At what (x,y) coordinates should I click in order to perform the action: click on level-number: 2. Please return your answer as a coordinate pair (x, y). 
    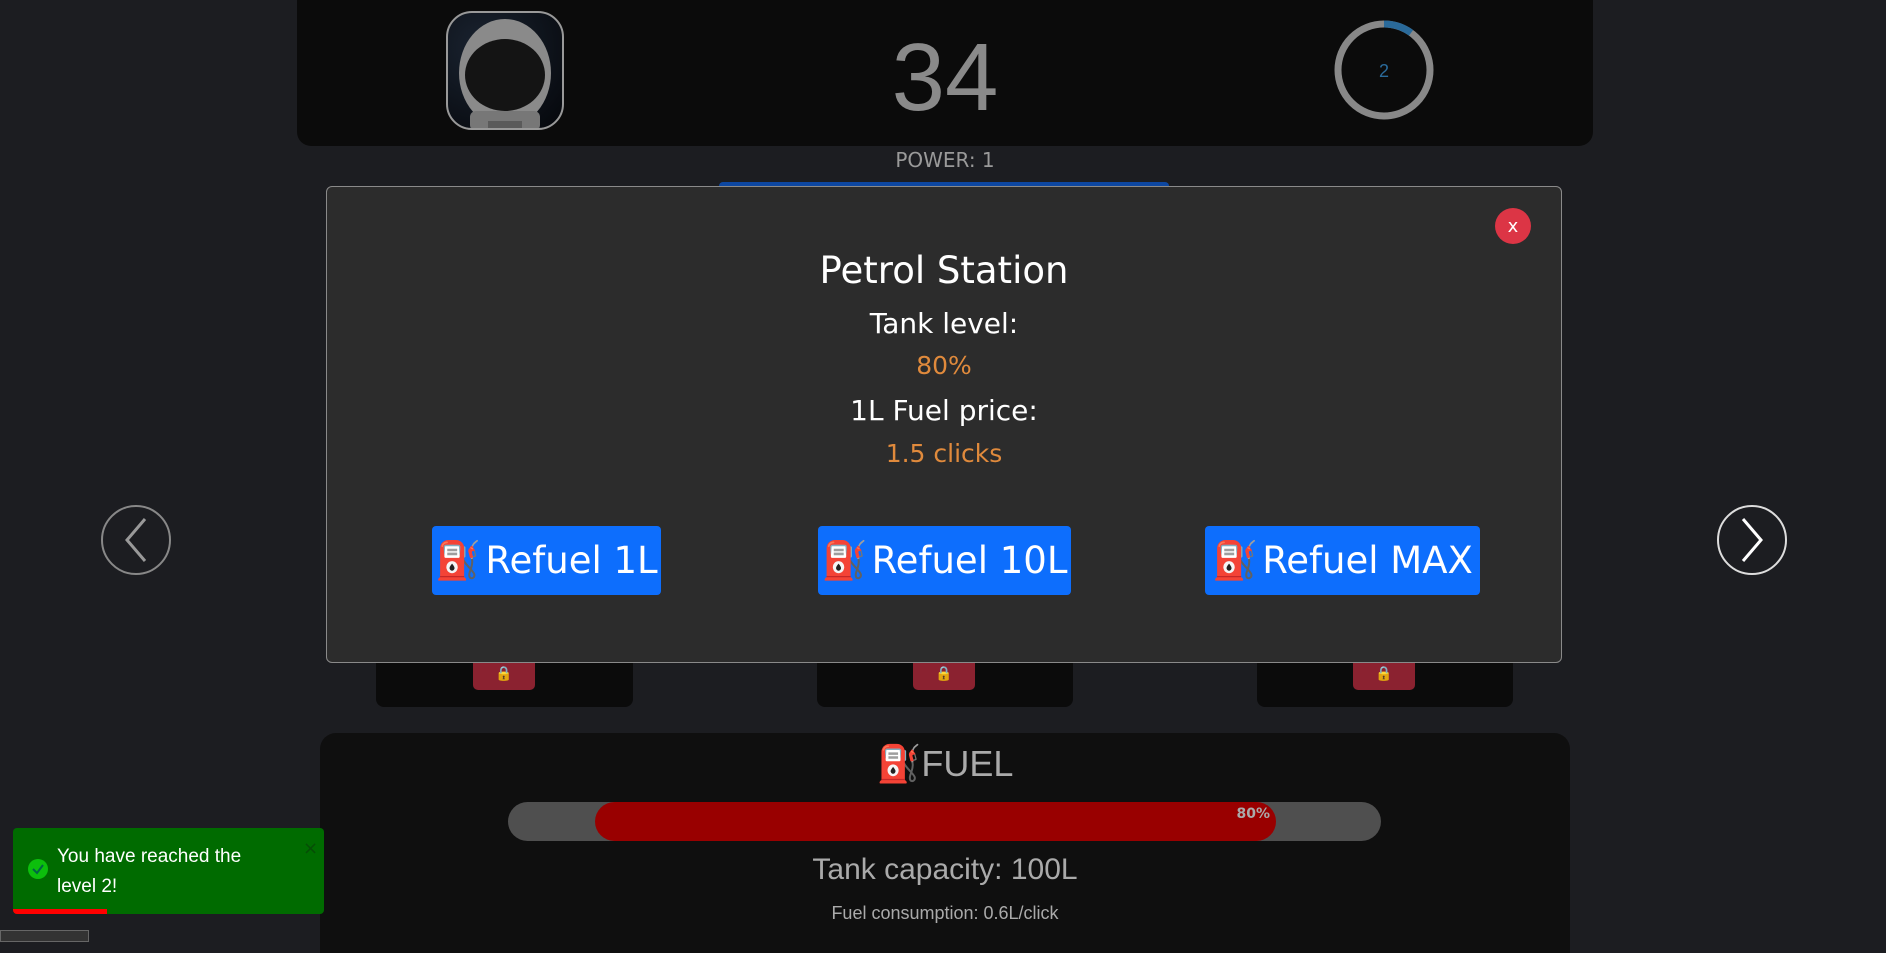
    Looking at the image, I should click on (1384, 71).